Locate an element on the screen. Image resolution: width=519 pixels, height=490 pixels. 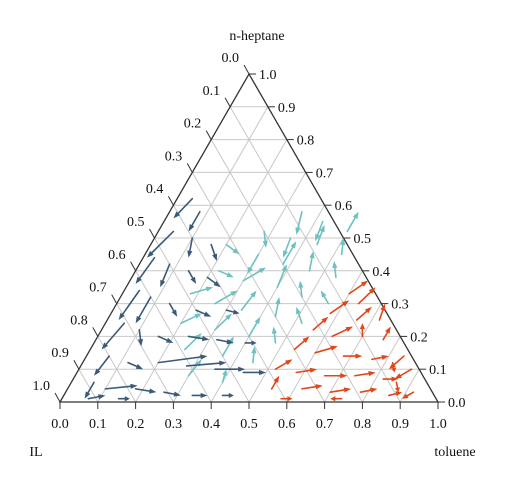
right-tick-label: 0.8 is located at coordinates (306, 141).